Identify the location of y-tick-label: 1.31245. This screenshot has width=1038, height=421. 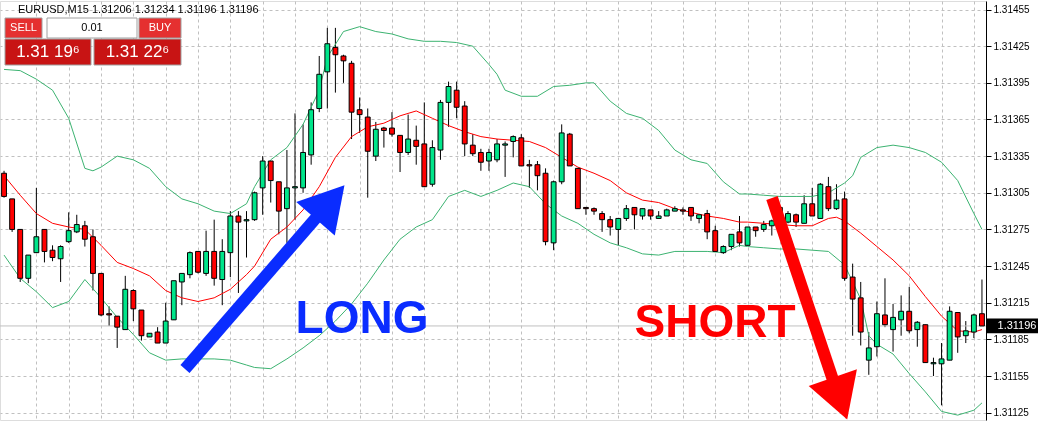
(1012, 266).